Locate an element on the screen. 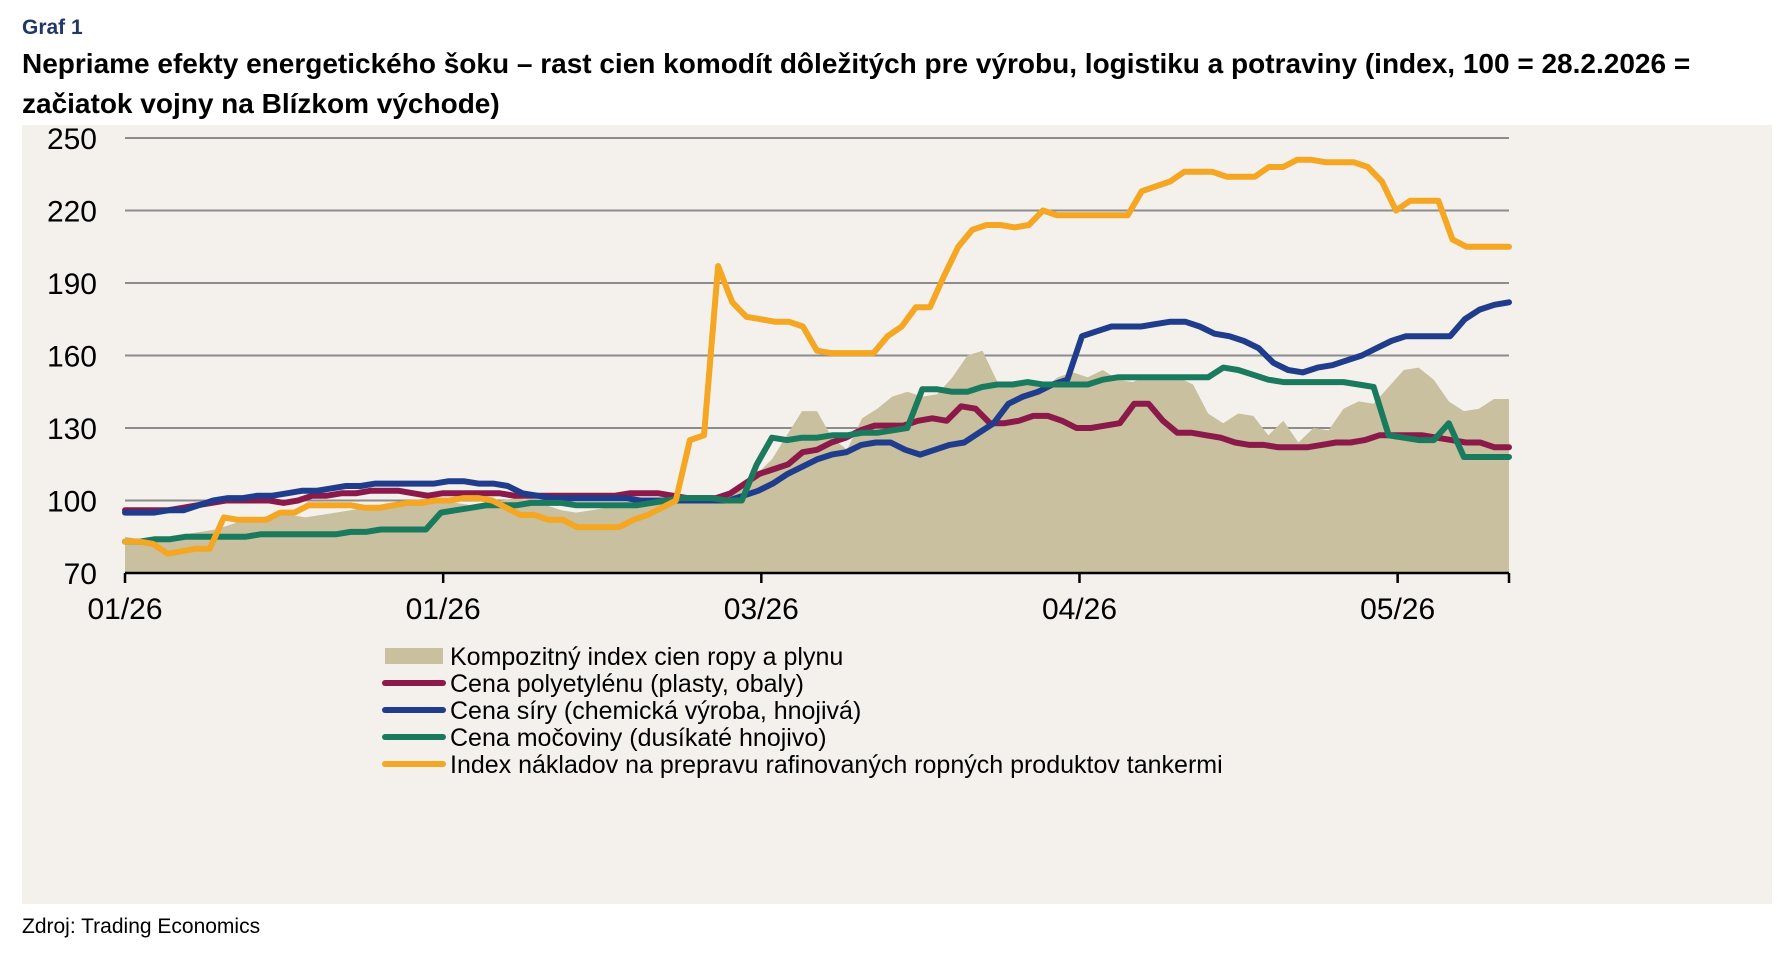 The height and width of the screenshot is (972, 1792). legend-swatch-area is located at coordinates (414, 656).